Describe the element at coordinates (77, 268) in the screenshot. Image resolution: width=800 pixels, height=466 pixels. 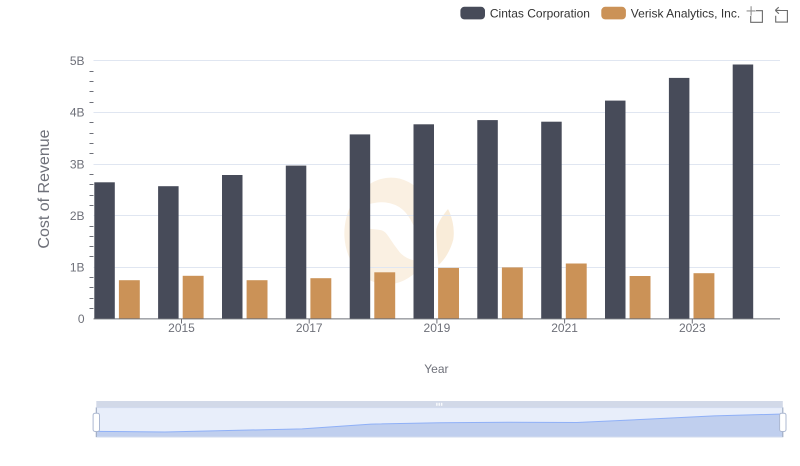
I see `svg-text: 1B` at that location.